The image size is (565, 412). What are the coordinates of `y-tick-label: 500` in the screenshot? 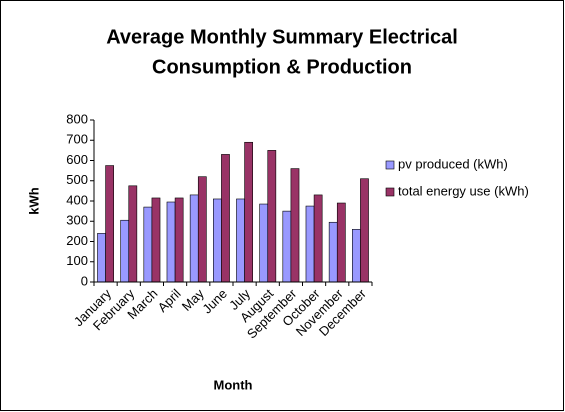 It's located at (77, 179).